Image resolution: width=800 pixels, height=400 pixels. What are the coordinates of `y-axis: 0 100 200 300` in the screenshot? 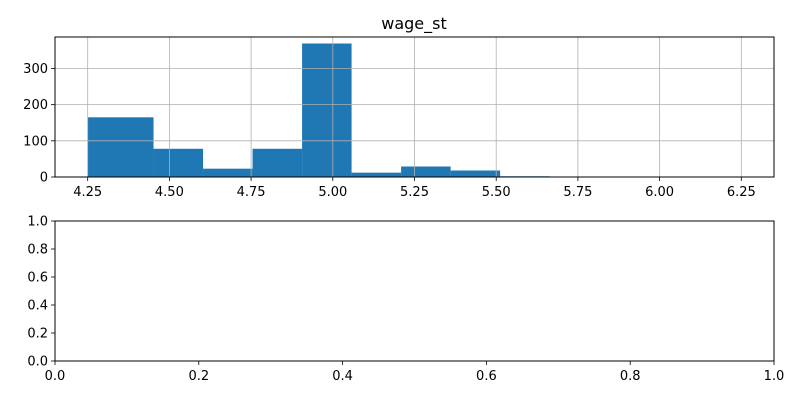 It's located at (39, 124).